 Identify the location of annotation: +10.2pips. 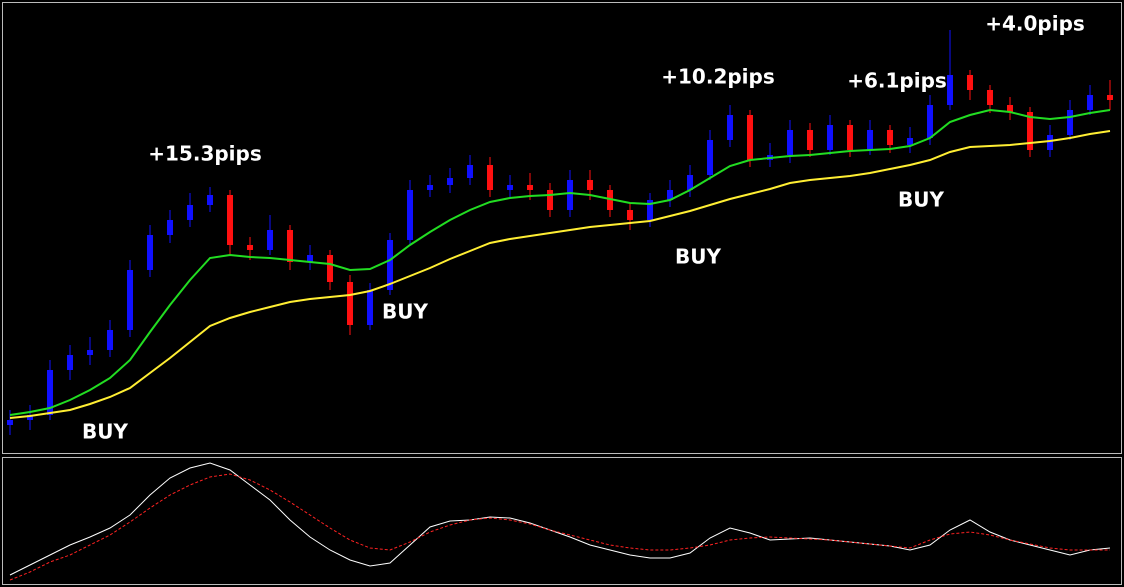
(718, 77).